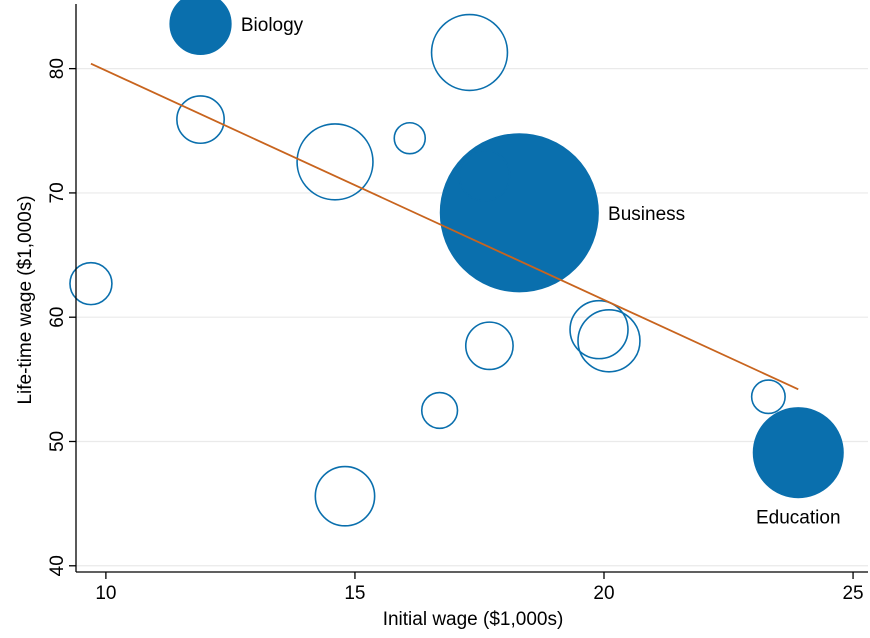 This screenshot has height=638, width=870. What do you see at coordinates (473, 619) in the screenshot?
I see `x-axis-title: Initial wage ($1,000s)` at bounding box center [473, 619].